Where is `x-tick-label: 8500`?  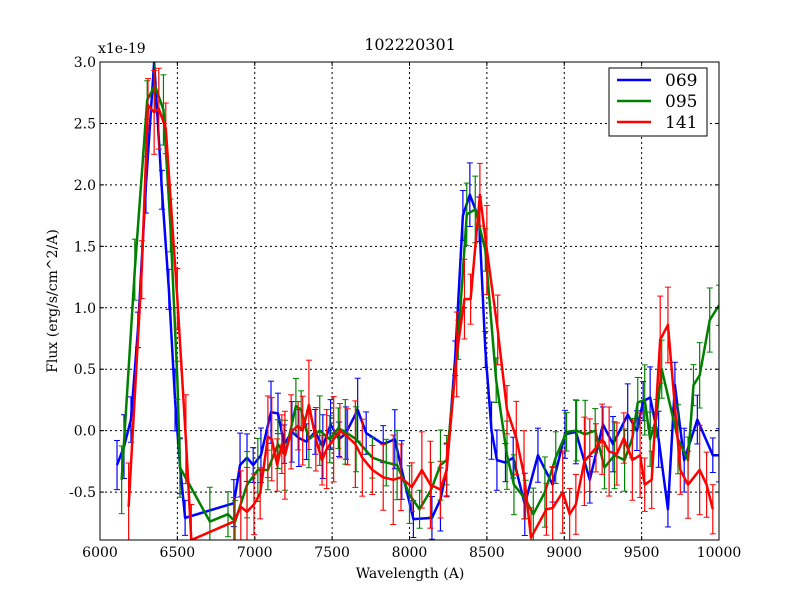
x-tick-label: 8500 is located at coordinates (487, 553).